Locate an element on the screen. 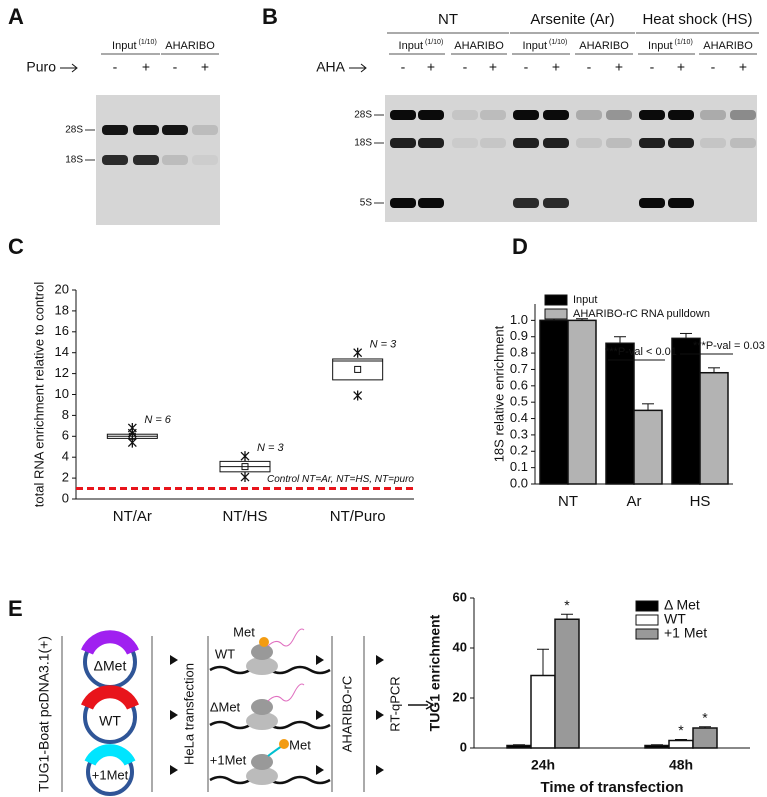 The height and width of the screenshot is (797, 767). panel-label: C is located at coordinates (16, 246).